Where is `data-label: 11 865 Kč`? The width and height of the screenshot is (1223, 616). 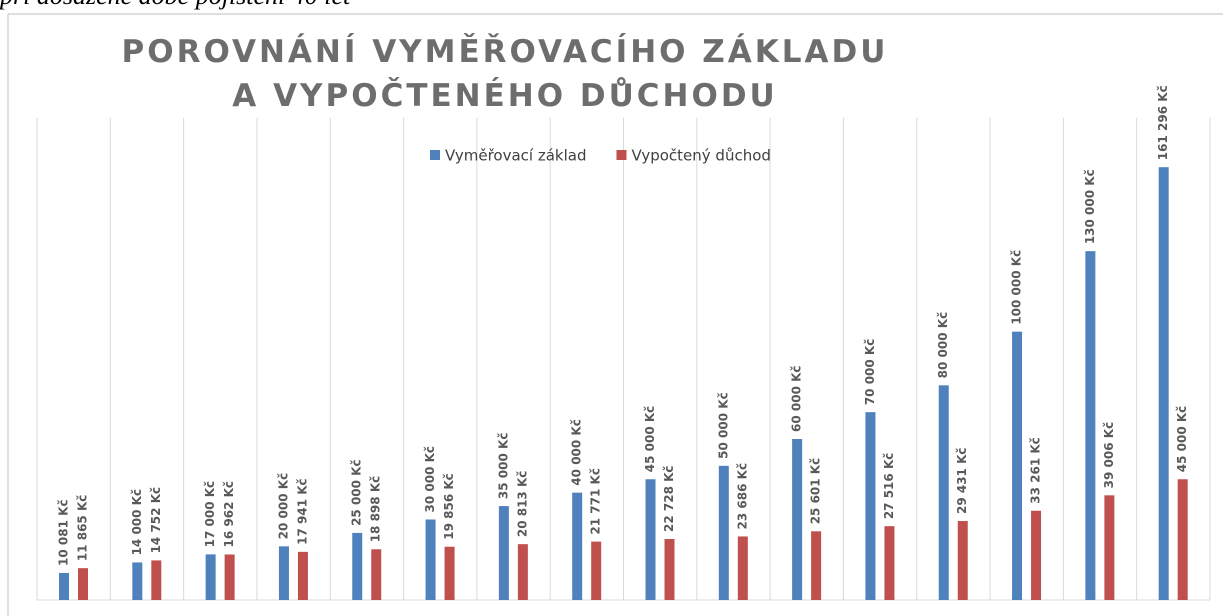
data-label: 11 865 Kč is located at coordinates (83, 528).